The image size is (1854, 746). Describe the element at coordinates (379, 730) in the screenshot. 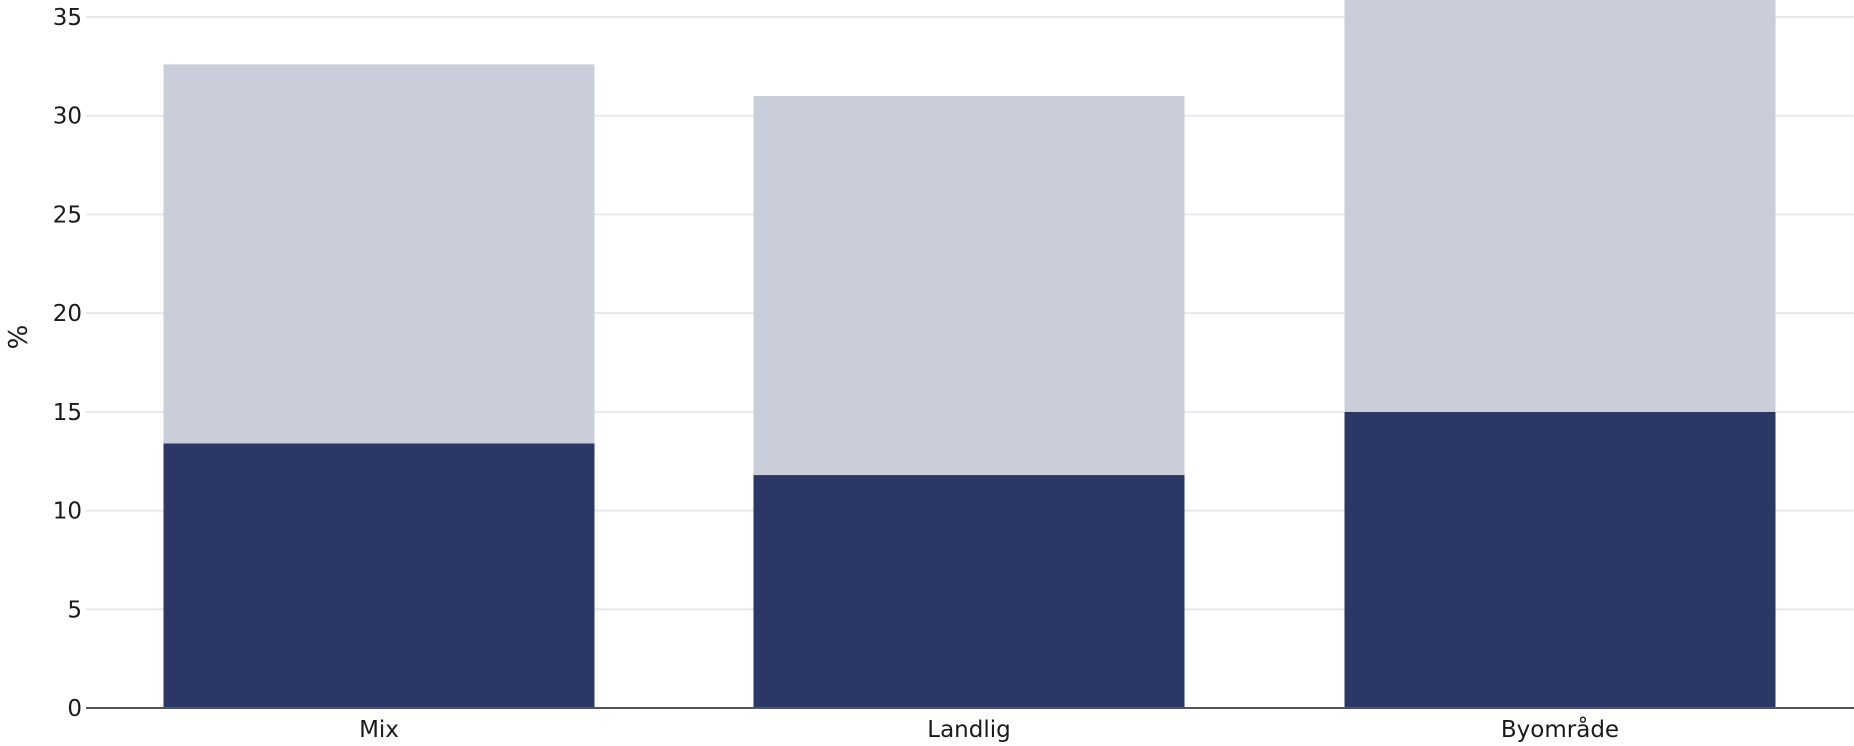

I see `x-tick-label: Mix` at that location.